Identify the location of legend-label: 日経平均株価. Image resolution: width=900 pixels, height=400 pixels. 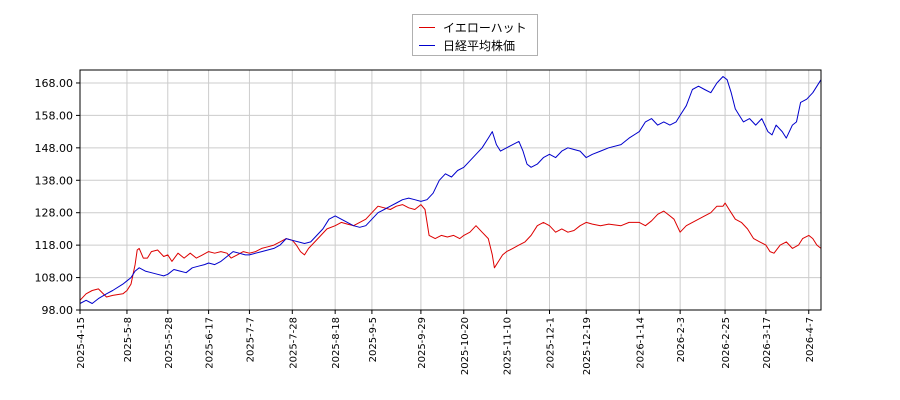
(479, 45).